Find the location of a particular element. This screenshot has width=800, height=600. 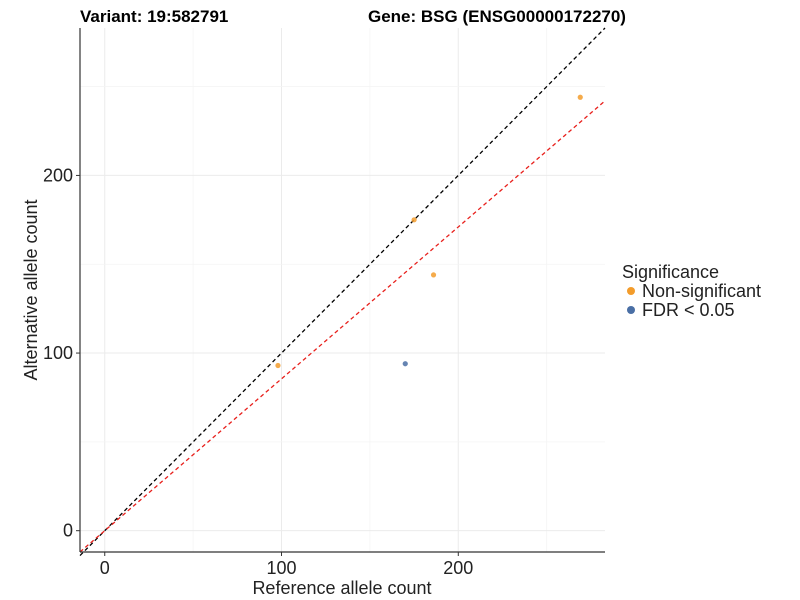

point-significant is located at coordinates (405, 364).